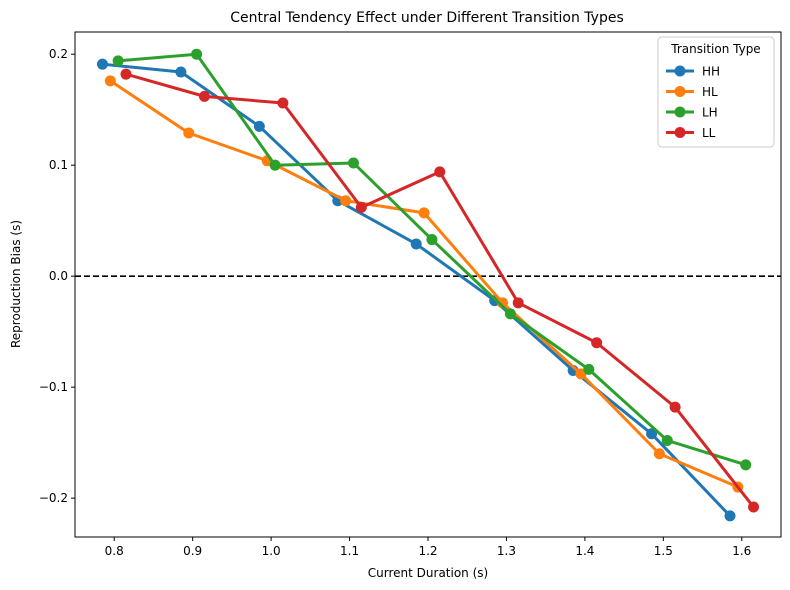 This screenshot has height=590, width=790. I want to click on legend-marker-hl, so click(680, 91).